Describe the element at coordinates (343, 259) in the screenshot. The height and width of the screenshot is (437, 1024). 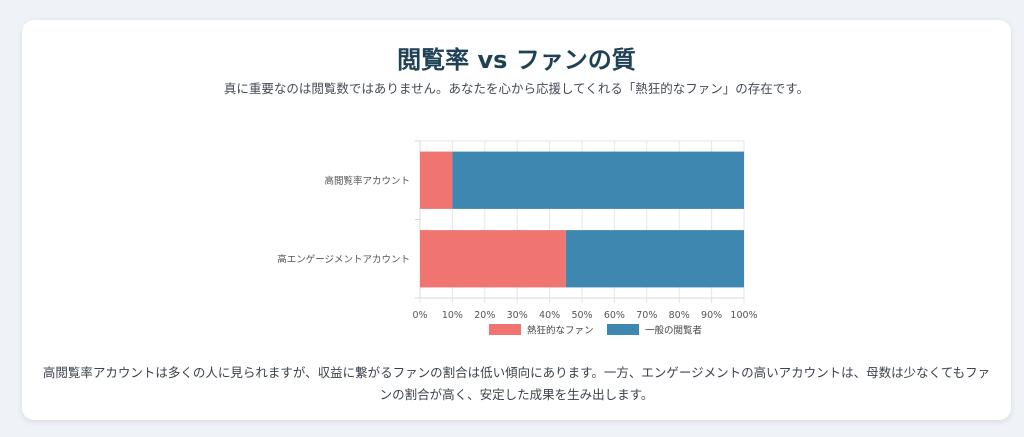
I see `y-category-label: 高エンゲージメントアカウント` at that location.